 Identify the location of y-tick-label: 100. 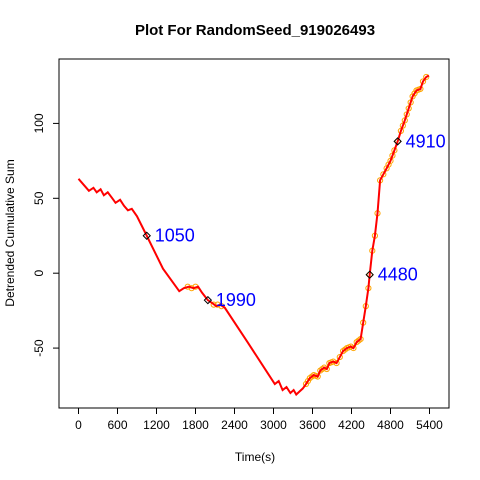
(39, 123).